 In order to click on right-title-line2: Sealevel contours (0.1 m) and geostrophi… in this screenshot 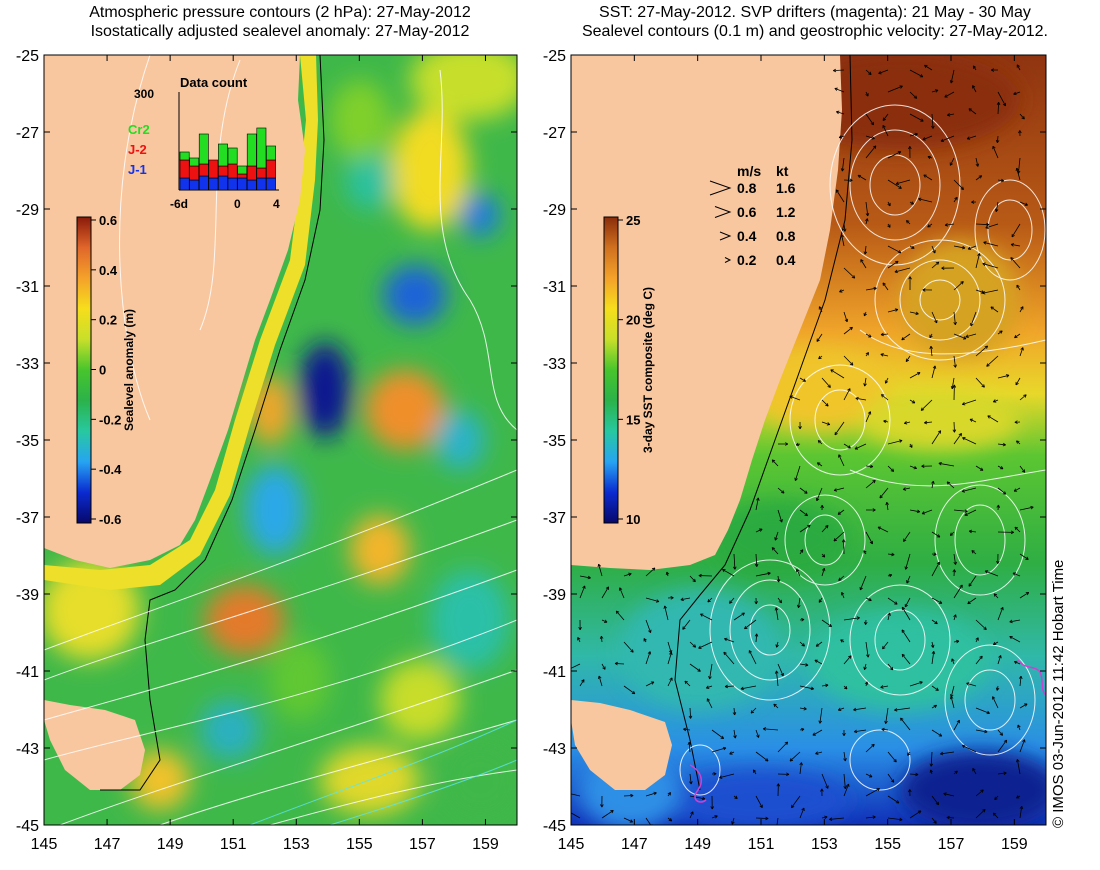, I will do `click(814, 31)`.